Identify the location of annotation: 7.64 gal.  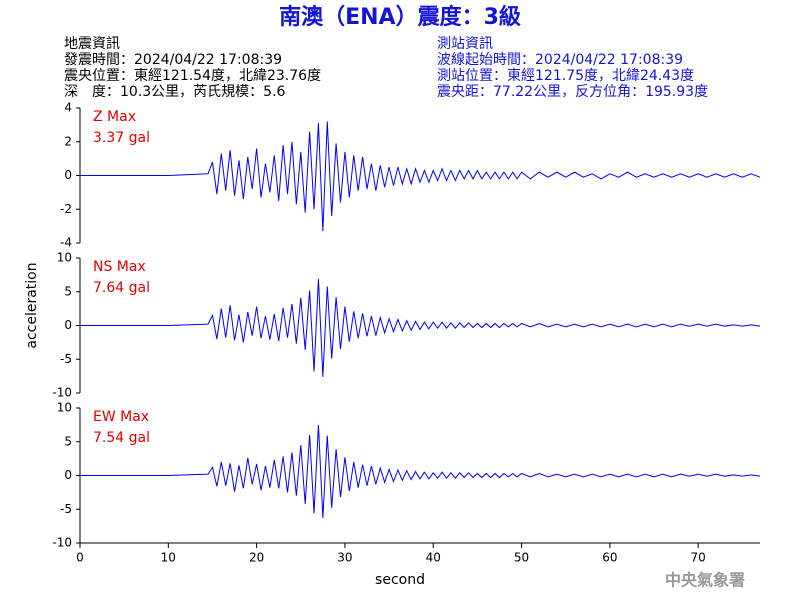
(121, 288).